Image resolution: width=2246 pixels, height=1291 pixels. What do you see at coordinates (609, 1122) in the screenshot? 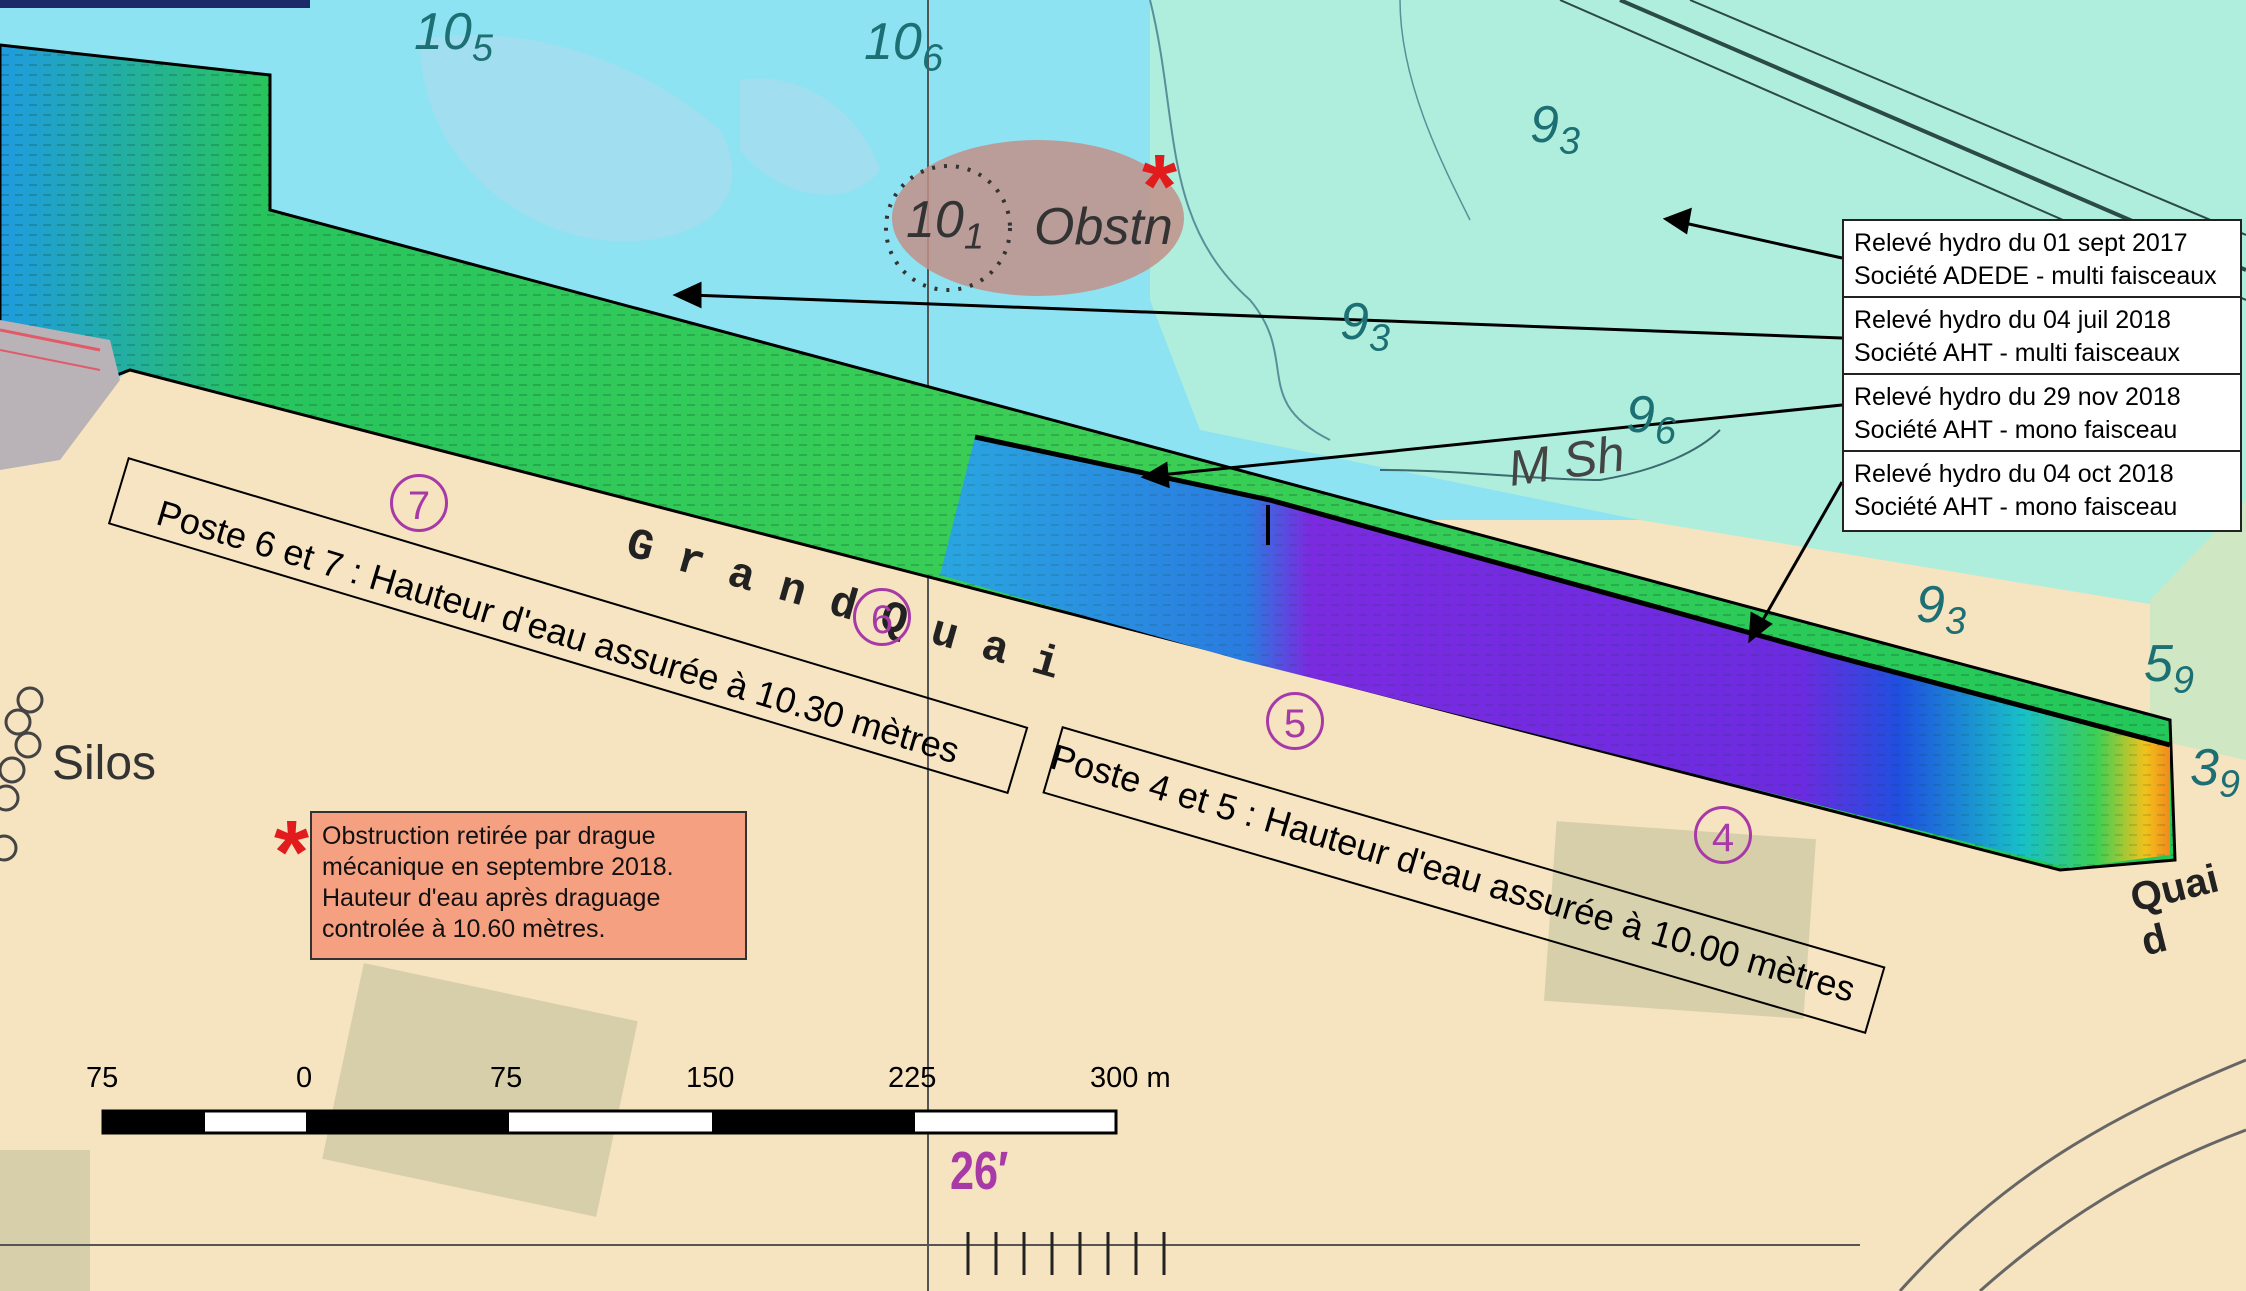
I see `scale-bar` at bounding box center [609, 1122].